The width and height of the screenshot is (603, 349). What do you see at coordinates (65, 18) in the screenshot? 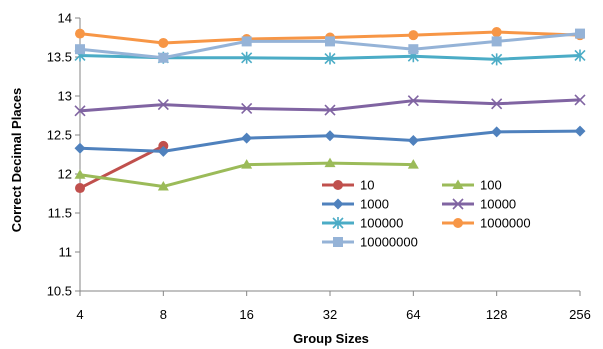
I see `y-tick-label: 14` at bounding box center [65, 18].